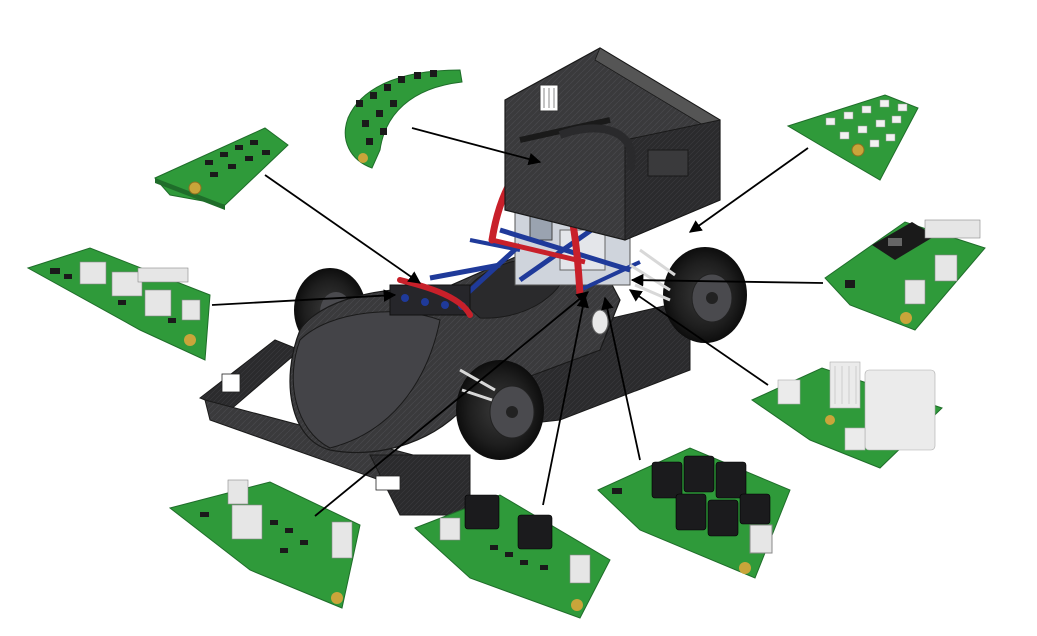  Describe the element at coordinates (304, 297) in the screenshot. I see `leader-line-left` at that location.